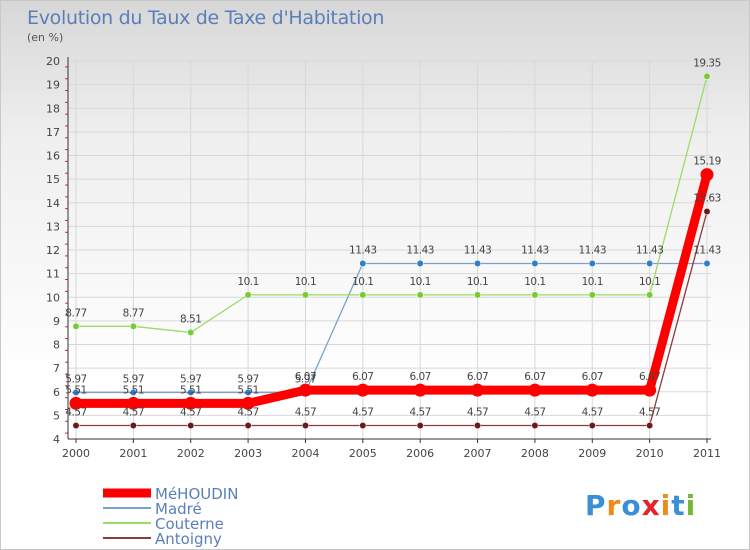  I want to click on x-tick-label: 2002, so click(191, 453).